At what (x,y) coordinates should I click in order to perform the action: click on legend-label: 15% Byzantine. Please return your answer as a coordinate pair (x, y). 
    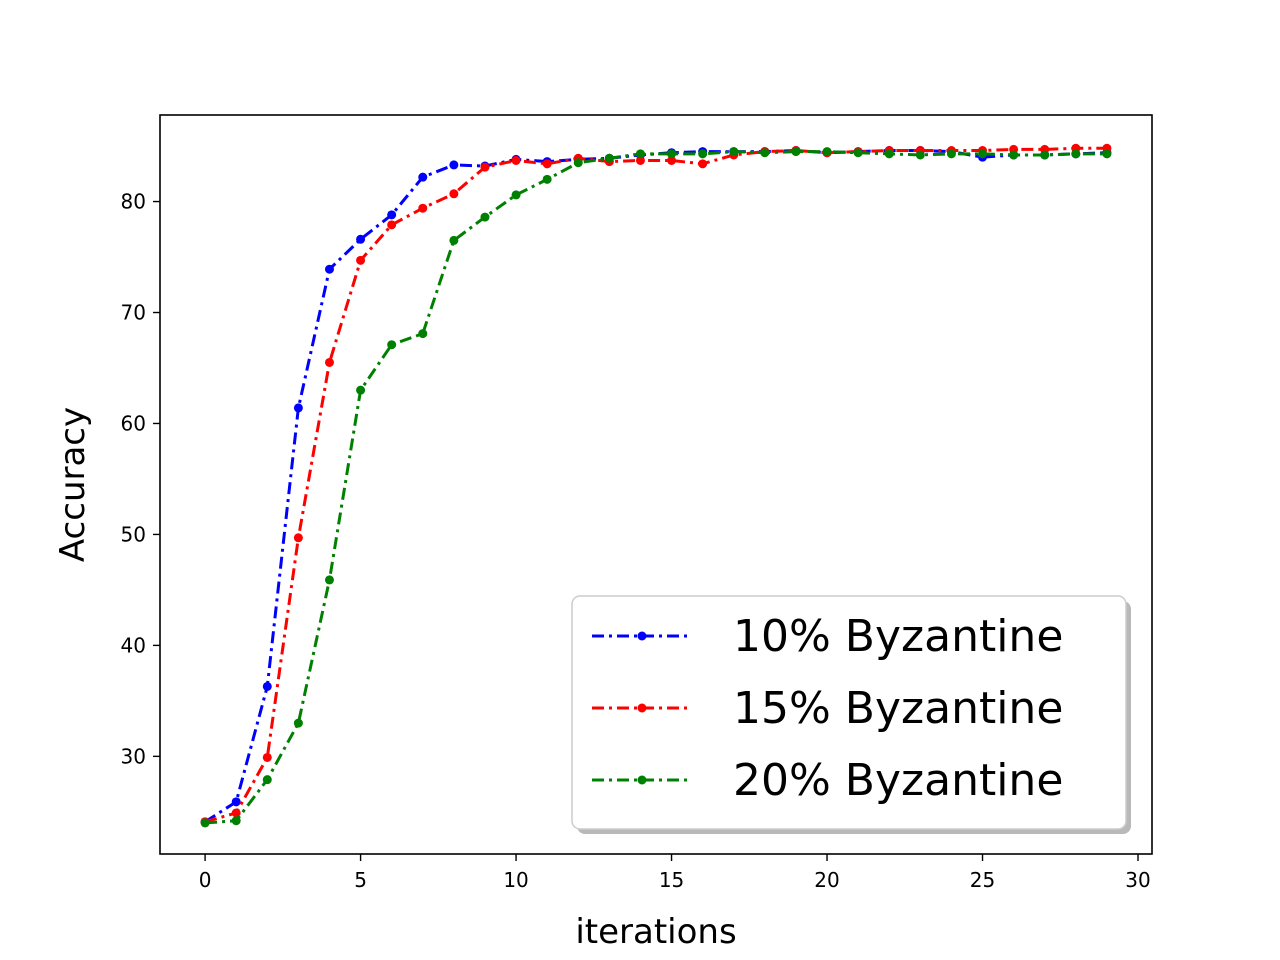
    Looking at the image, I should click on (898, 708).